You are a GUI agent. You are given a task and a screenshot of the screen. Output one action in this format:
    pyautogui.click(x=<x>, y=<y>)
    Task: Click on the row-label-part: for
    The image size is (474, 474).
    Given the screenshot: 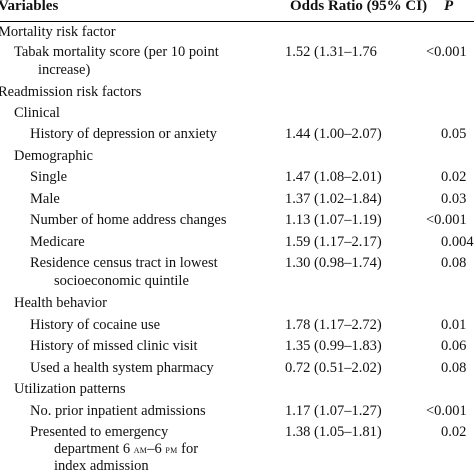 What is the action you would take?
    pyautogui.click(x=188, y=449)
    